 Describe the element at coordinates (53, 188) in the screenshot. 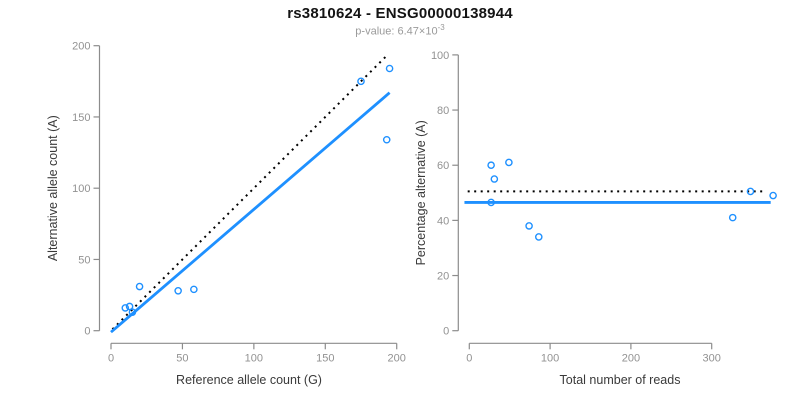

I see `y-axis-title: Alternative allele count (A)` at that location.